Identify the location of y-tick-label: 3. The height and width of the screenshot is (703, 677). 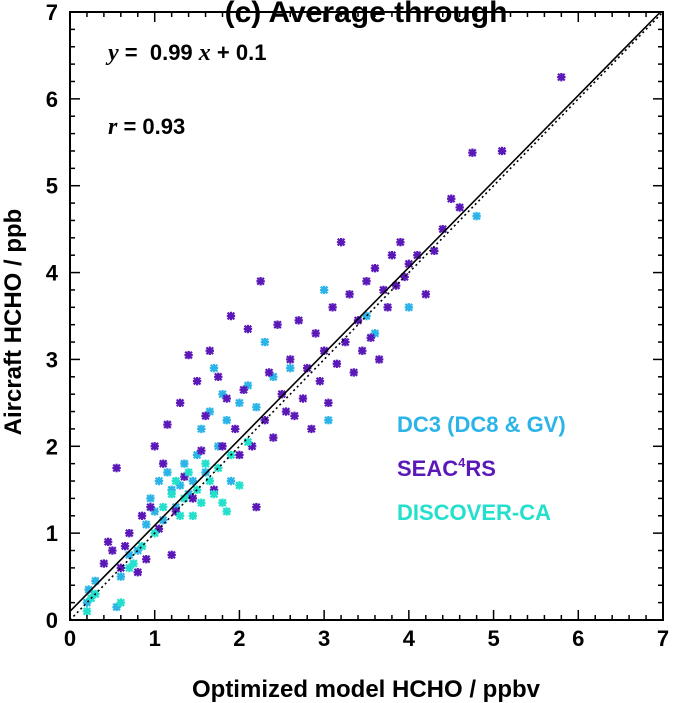
(52, 359).